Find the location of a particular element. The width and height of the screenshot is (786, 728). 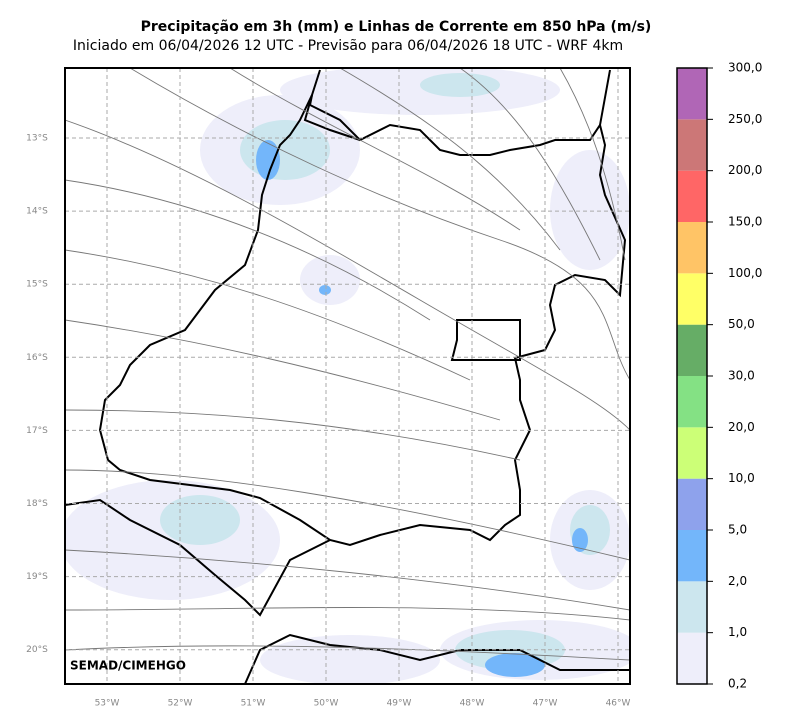

lon-label: 47°W is located at coordinates (545, 704).